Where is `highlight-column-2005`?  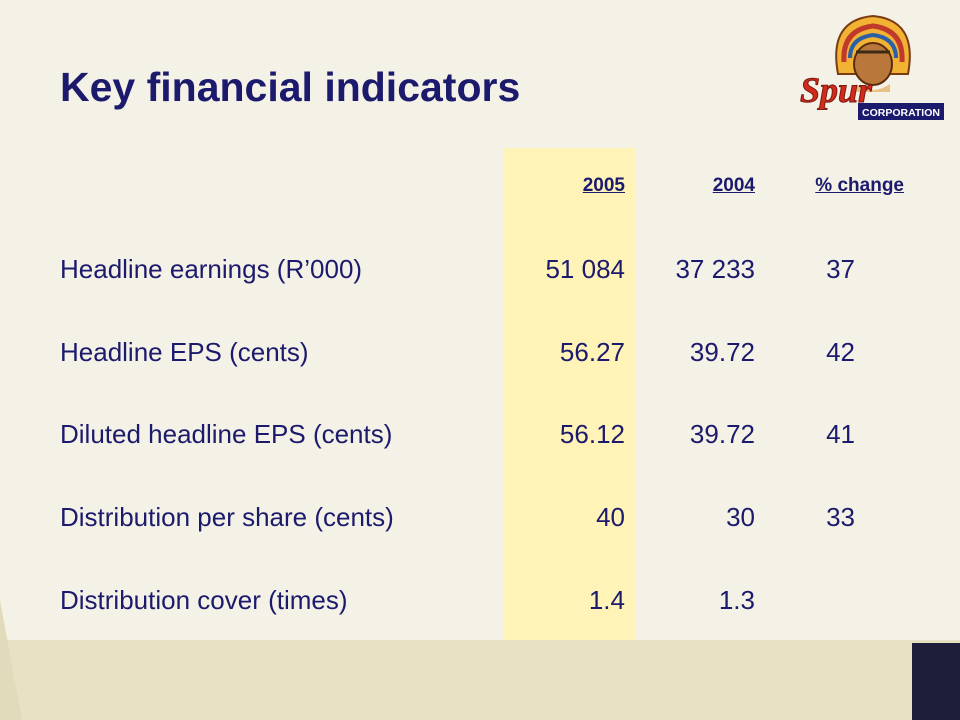 highlight-column-2005 is located at coordinates (569, 394).